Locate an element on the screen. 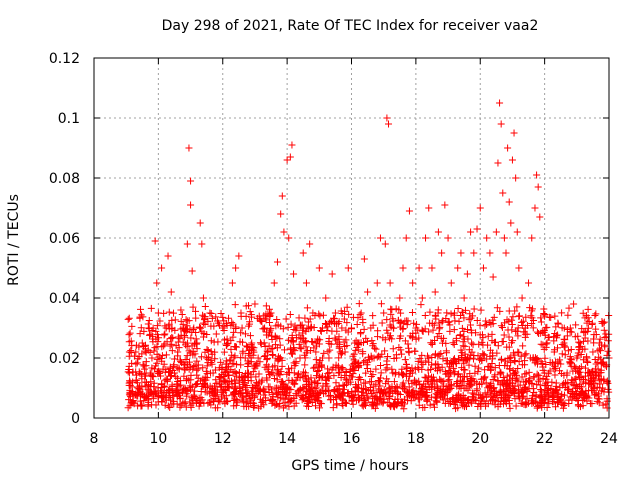 The image size is (640, 480). y-tick-label: 0.1 is located at coordinates (69, 119).